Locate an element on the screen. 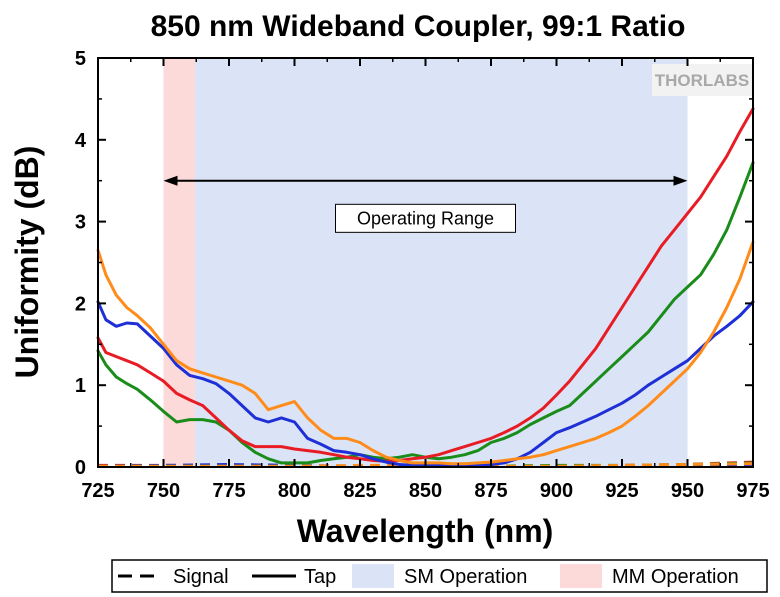 The image size is (780, 597). legend-mm-label: MM Operation is located at coordinates (675, 577).